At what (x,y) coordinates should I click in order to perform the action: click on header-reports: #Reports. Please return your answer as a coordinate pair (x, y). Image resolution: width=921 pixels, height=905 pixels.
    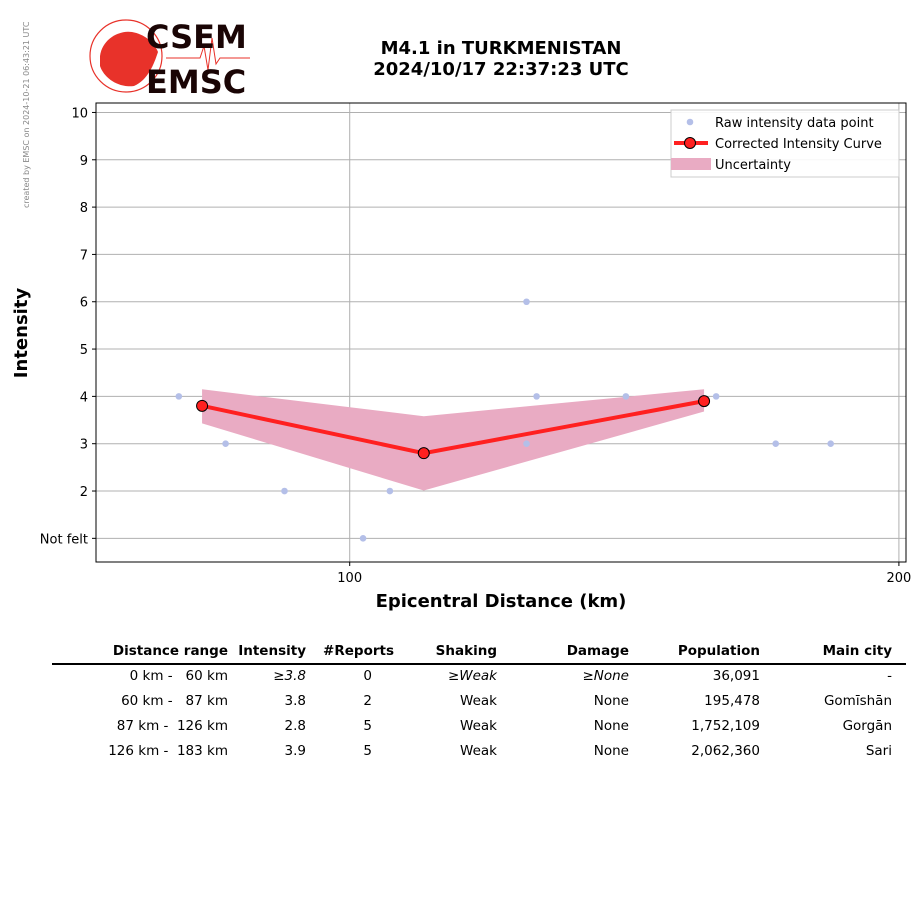
    Looking at the image, I should click on (358, 651).